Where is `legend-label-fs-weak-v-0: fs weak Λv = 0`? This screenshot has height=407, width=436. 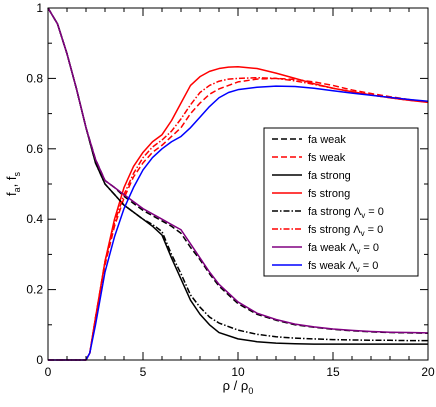 legend-label-fs-weak-v-0: fs weak Λv = 0 is located at coordinates (343, 267).